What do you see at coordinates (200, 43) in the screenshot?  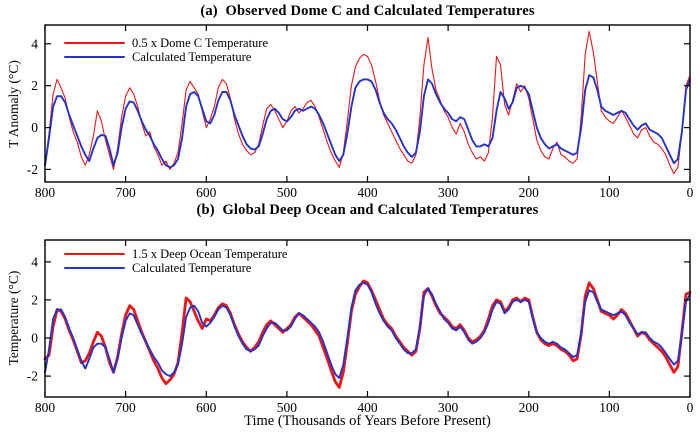 I see `legend-label: 0.5 x Dome C Temperature` at bounding box center [200, 43].